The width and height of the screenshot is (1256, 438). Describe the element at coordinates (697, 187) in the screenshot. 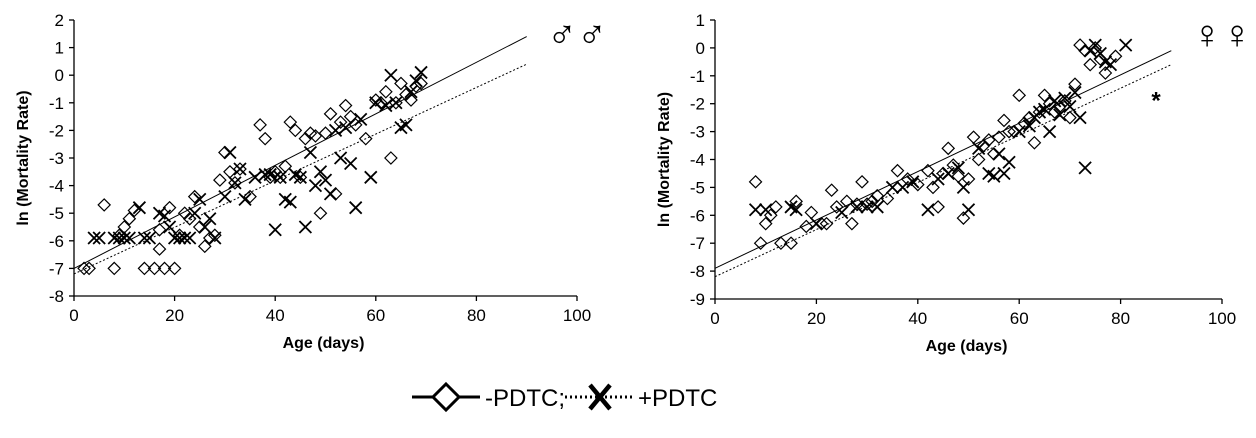

I see `y-tick-label: -5` at that location.